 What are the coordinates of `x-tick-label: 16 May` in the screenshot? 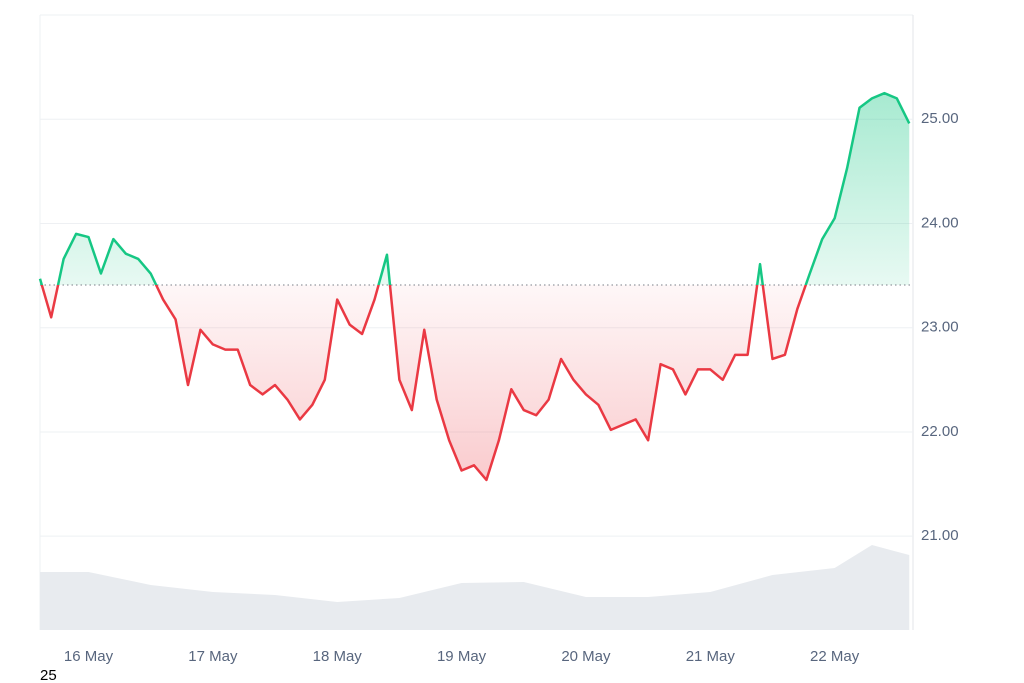 It's located at (89, 656).